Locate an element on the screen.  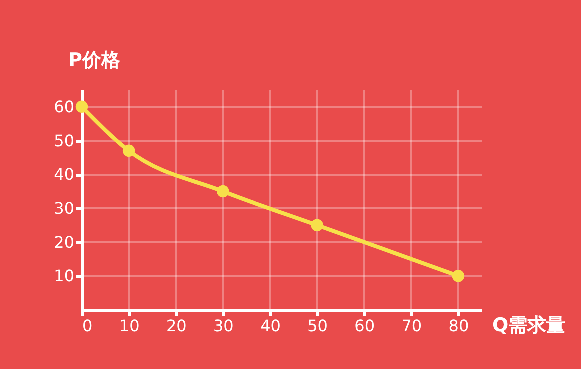
y-tick-label: 10 is located at coordinates (64, 276).